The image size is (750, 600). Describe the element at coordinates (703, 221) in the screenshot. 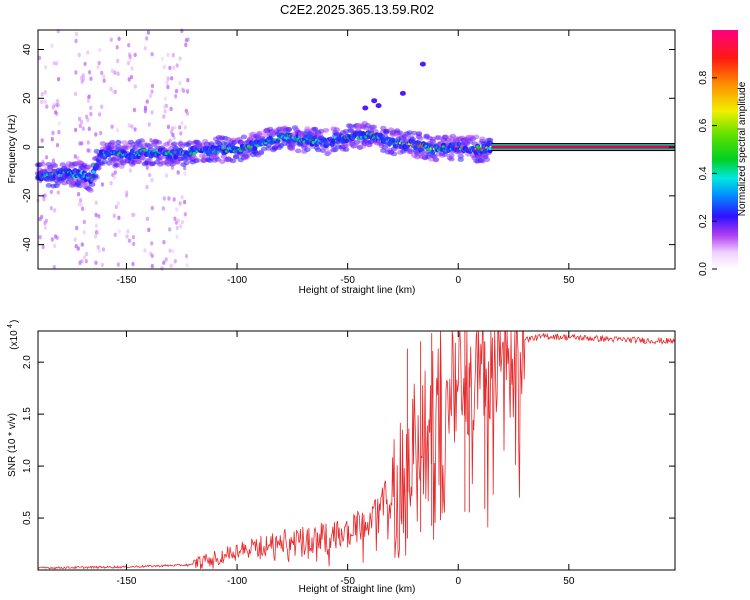

I see `colorbar-tick-label: 0.2` at that location.